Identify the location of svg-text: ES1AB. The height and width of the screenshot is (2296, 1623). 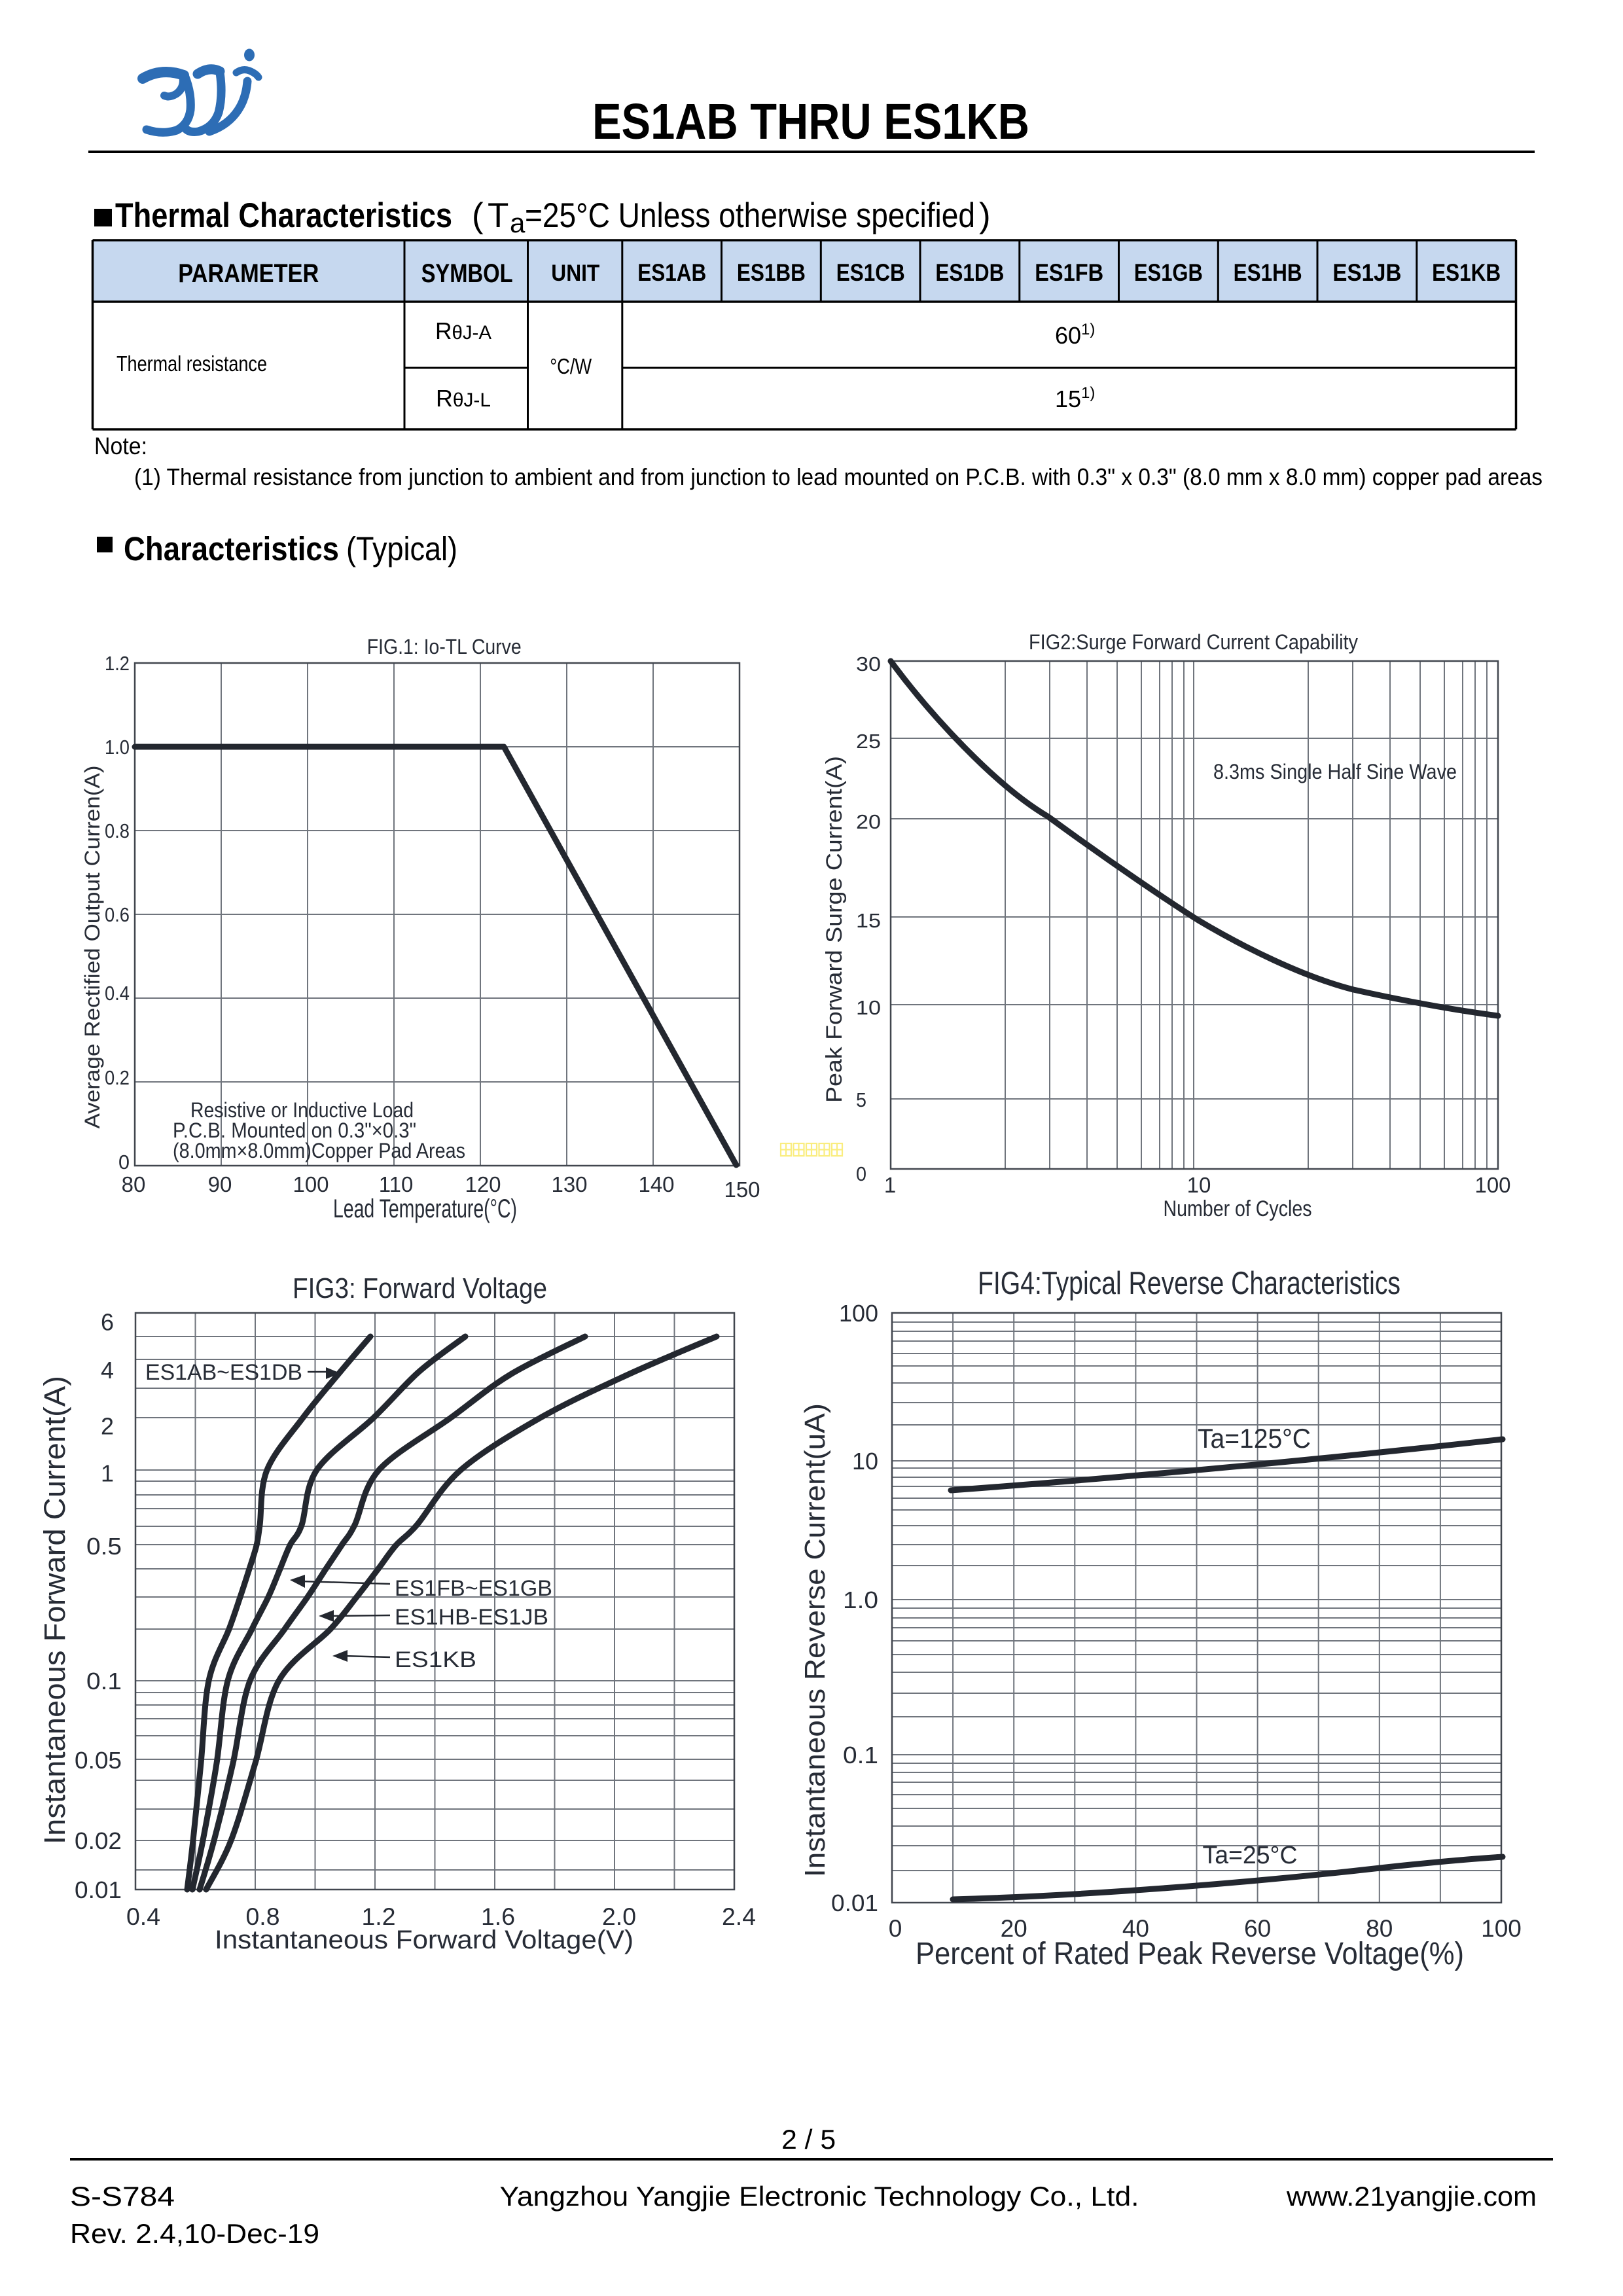
(671, 272).